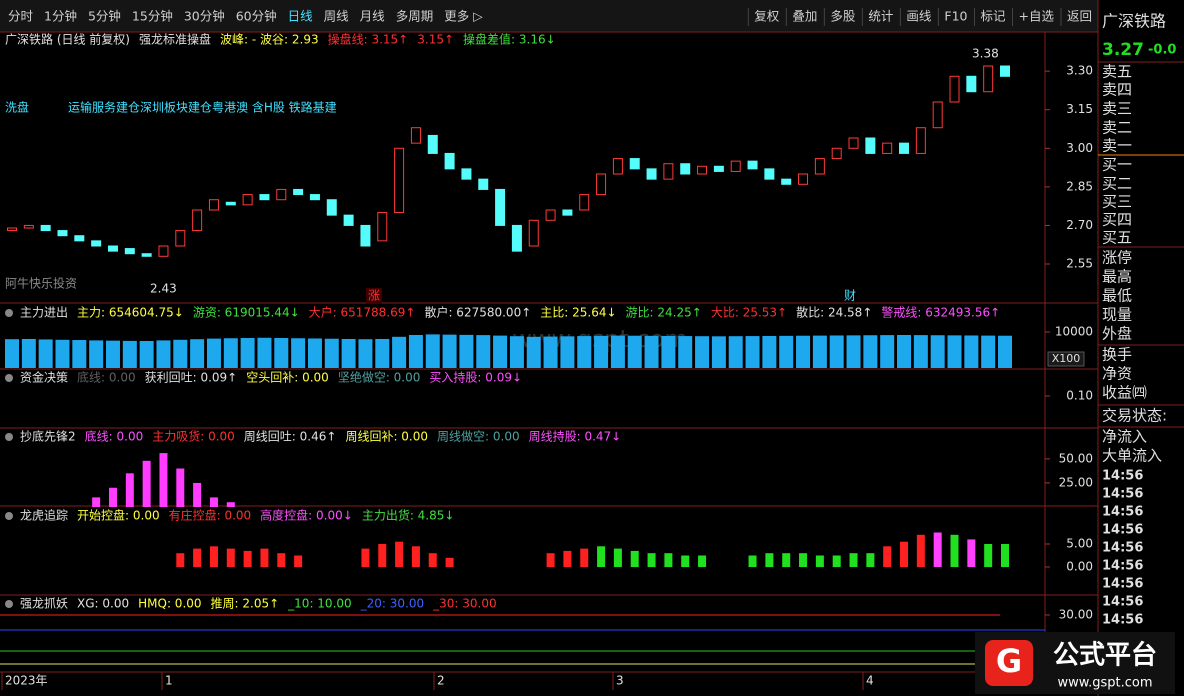 The height and width of the screenshot is (696, 1184). I want to click on toolbar-button: 统计, so click(880, 16).